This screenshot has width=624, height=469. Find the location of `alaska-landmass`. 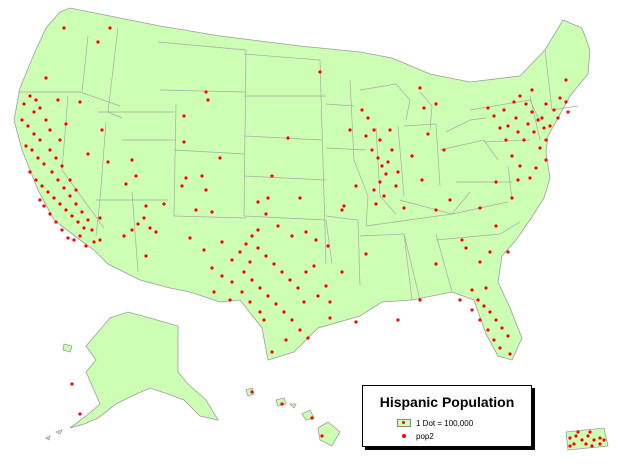

alaska-landmass is located at coordinates (144, 370).